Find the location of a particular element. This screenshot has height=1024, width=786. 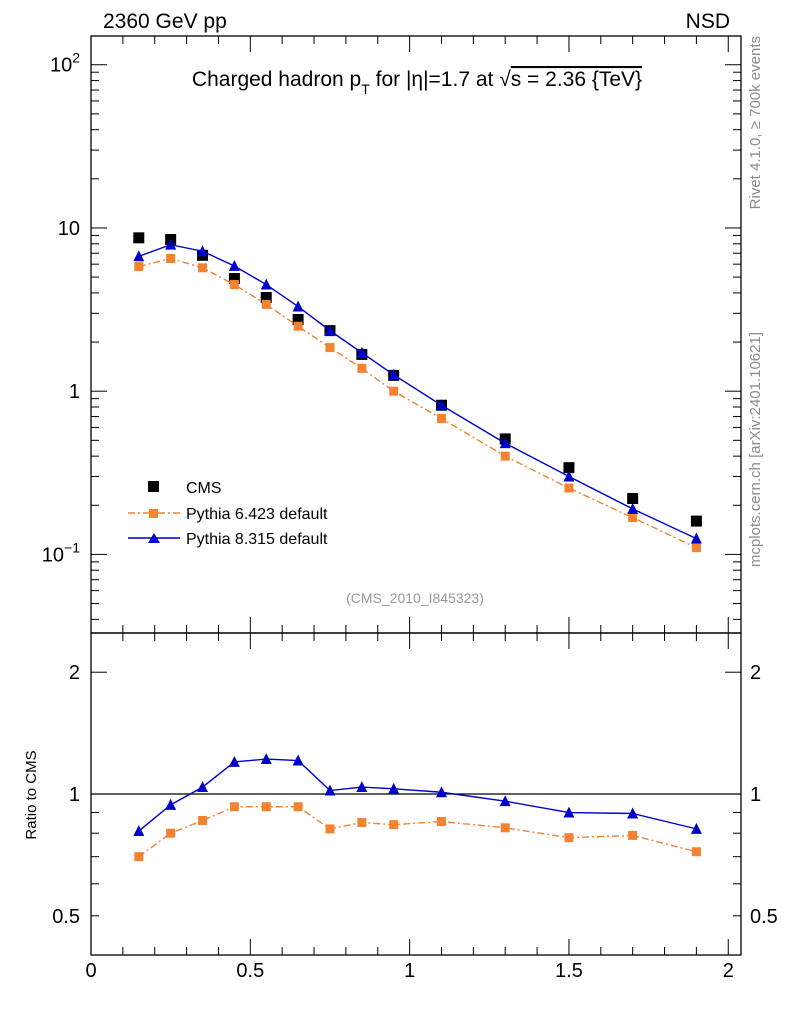

legend-entry-pythia8: Pythia 8.315 default is located at coordinates (257, 539).